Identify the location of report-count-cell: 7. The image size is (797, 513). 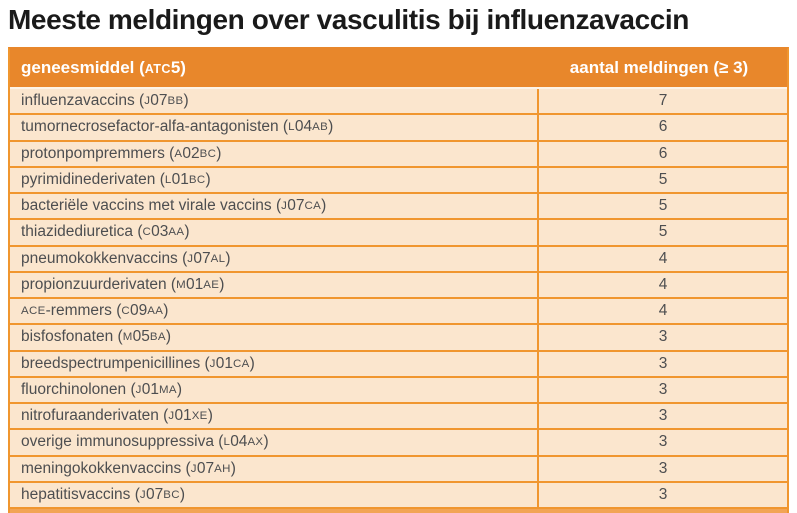
(662, 101).